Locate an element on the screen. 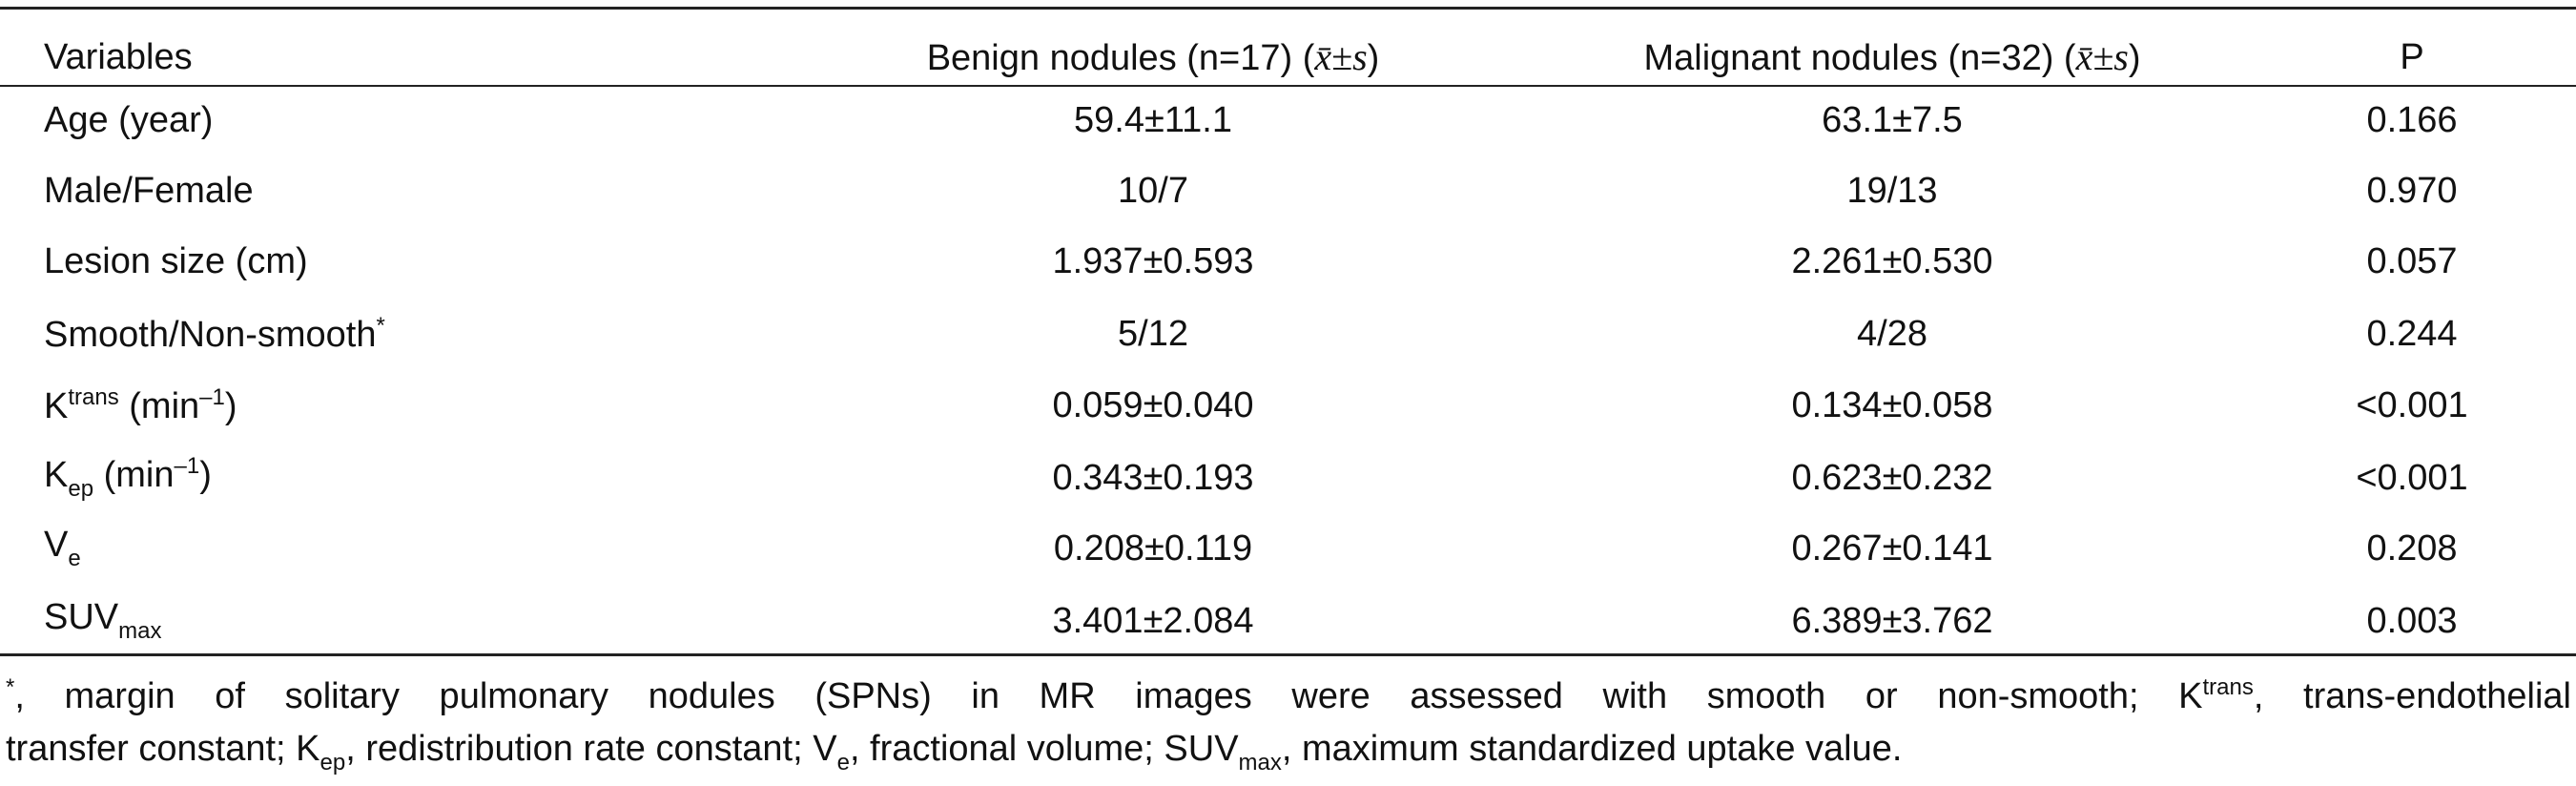 Image resolution: width=2576 pixels, height=786 pixels. table-cell: 10/7 is located at coordinates (1153, 191).